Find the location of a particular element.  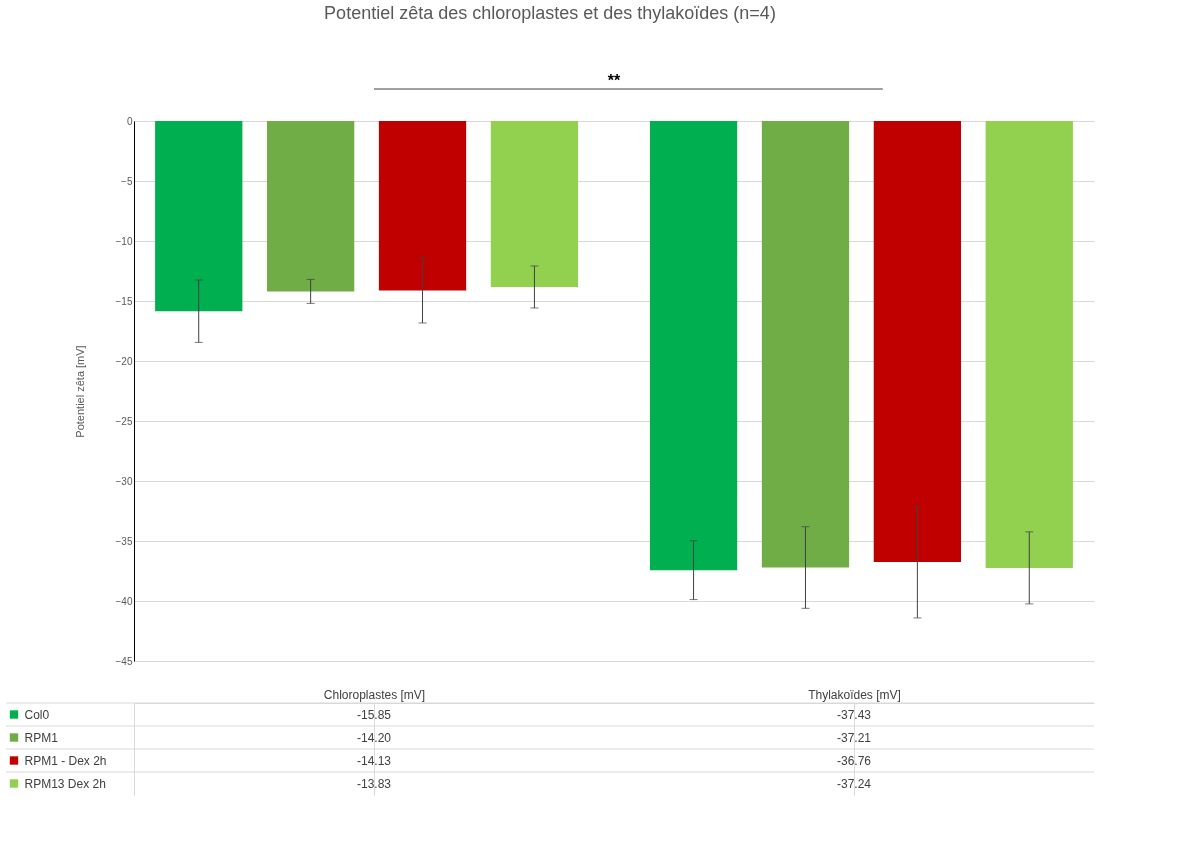

legend-label: RPM13 Dex 2h is located at coordinates (65, 783).